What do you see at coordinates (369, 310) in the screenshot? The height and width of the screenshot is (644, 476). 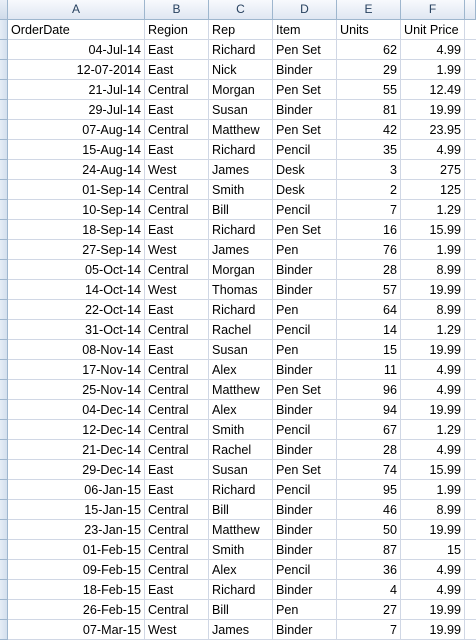 I see `cell-e: 64` at bounding box center [369, 310].